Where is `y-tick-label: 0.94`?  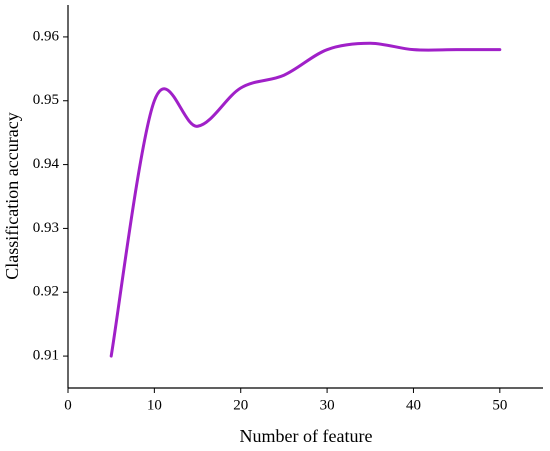 y-tick-label: 0.94 is located at coordinates (46, 164).